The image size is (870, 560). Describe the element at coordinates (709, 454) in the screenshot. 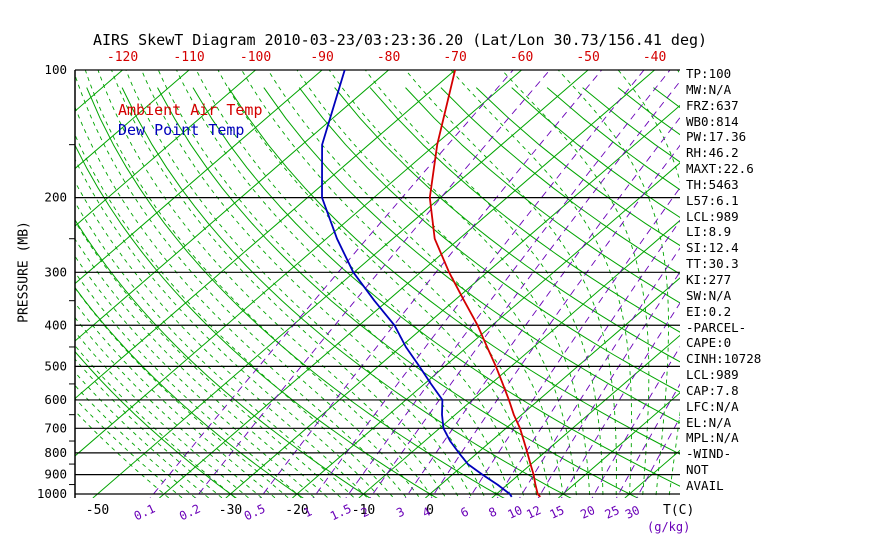

I see `stat-line: -WIND-` at that location.